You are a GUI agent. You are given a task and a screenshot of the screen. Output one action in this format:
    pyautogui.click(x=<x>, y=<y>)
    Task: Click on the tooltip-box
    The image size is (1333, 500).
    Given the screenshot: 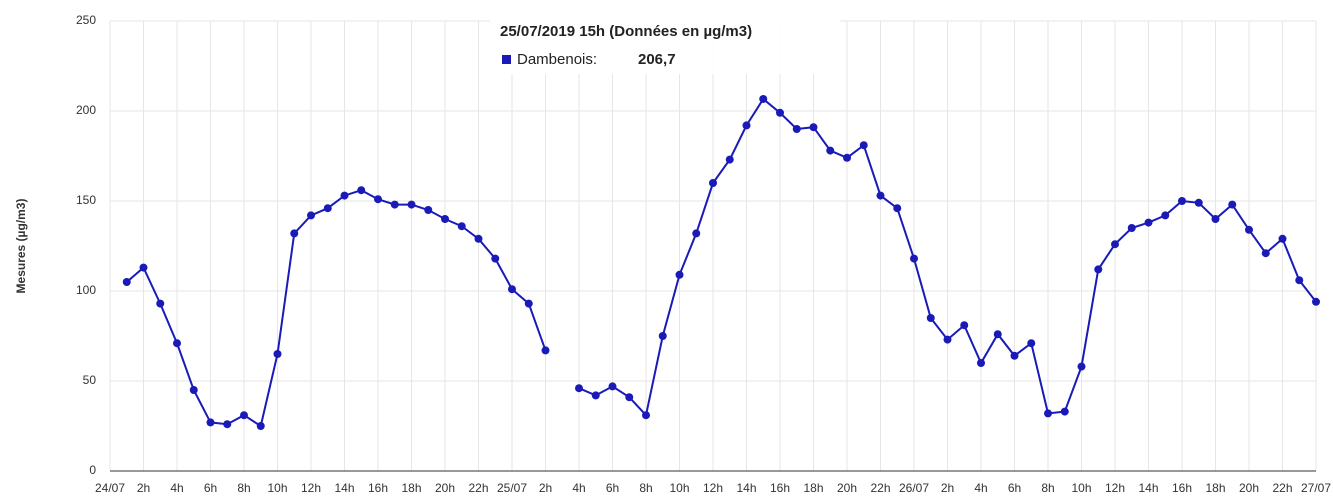 What is the action you would take?
    pyautogui.click(x=665, y=42)
    